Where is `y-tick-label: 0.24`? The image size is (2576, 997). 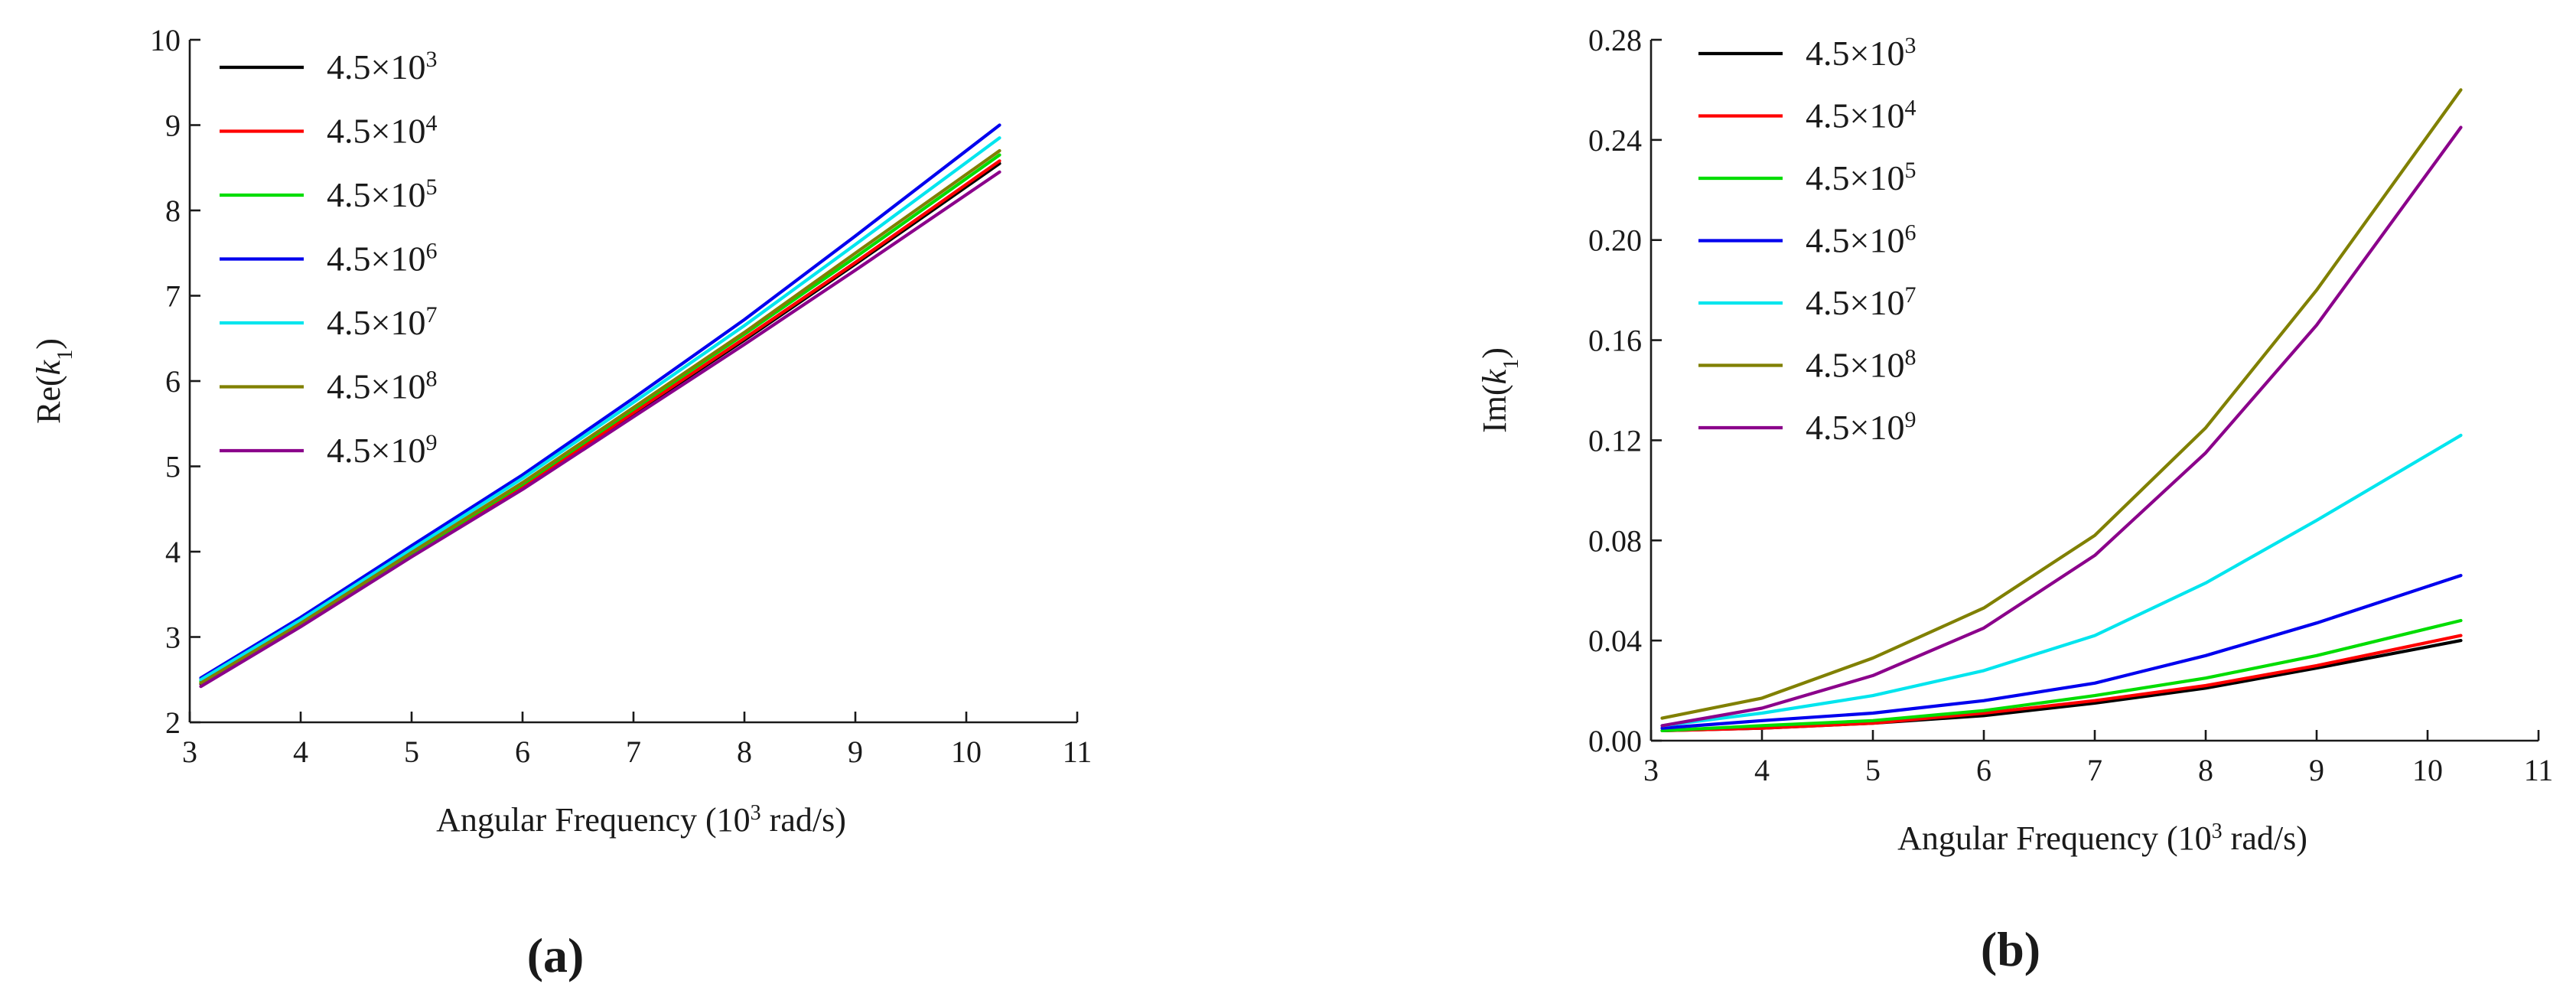 y-tick-label: 0.24 is located at coordinates (1615, 140).